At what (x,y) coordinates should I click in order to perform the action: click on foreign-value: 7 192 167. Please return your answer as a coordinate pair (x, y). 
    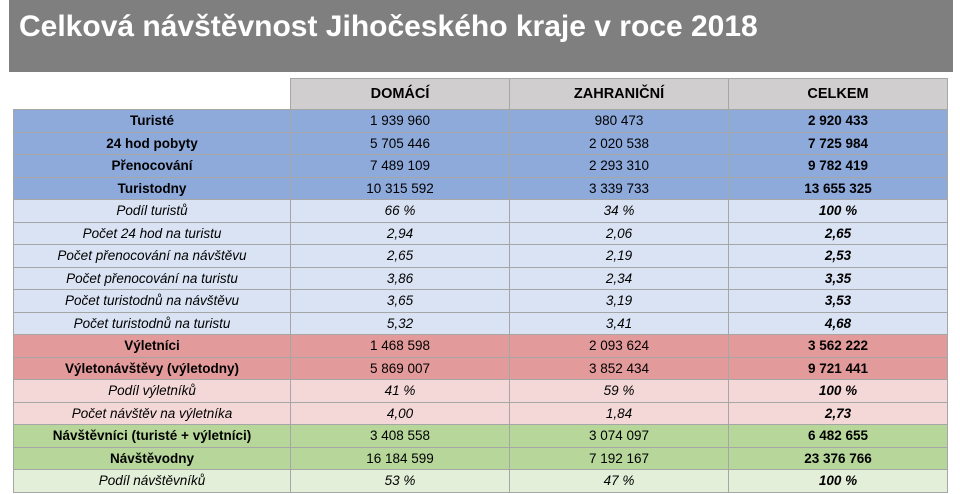
    Looking at the image, I should click on (619, 458).